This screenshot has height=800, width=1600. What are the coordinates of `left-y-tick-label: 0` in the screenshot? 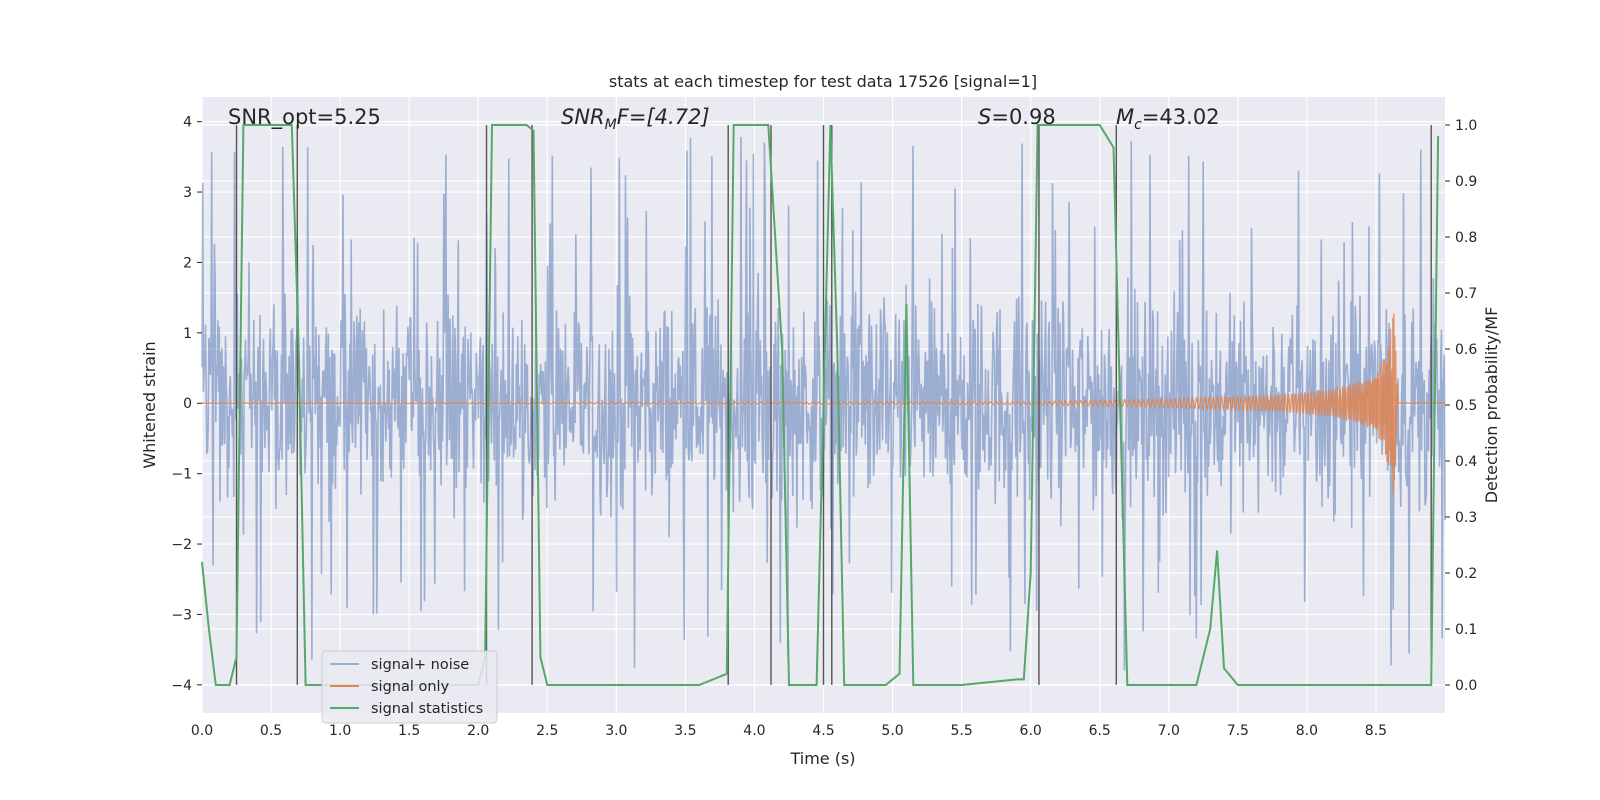 It's located at (187, 404).